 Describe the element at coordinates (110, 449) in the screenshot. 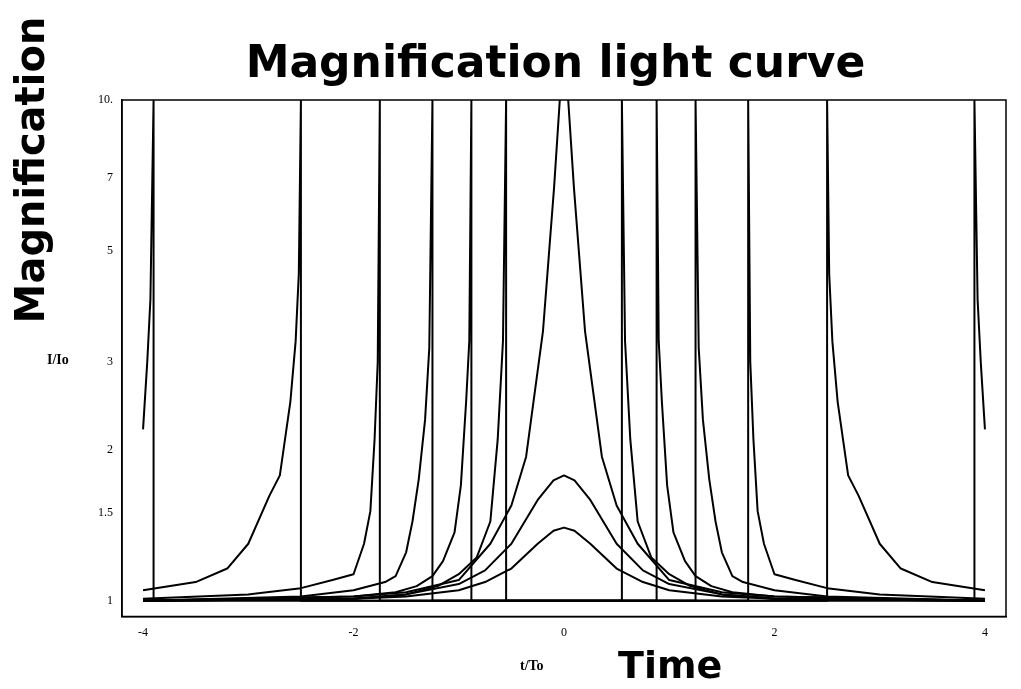

I see `y-tick-label: 2` at that location.